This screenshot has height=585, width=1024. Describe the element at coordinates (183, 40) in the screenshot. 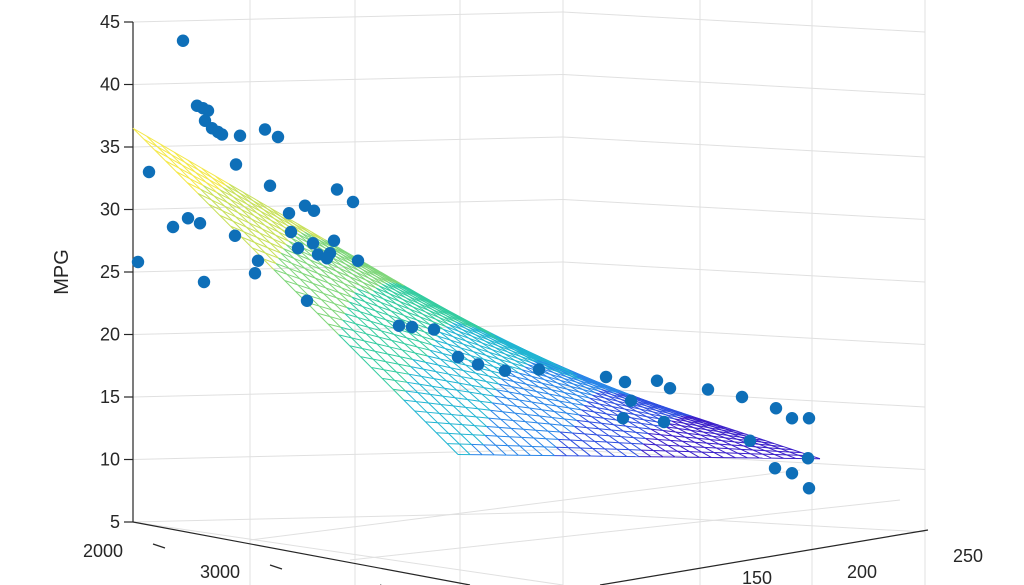

I see `data-point` at that location.